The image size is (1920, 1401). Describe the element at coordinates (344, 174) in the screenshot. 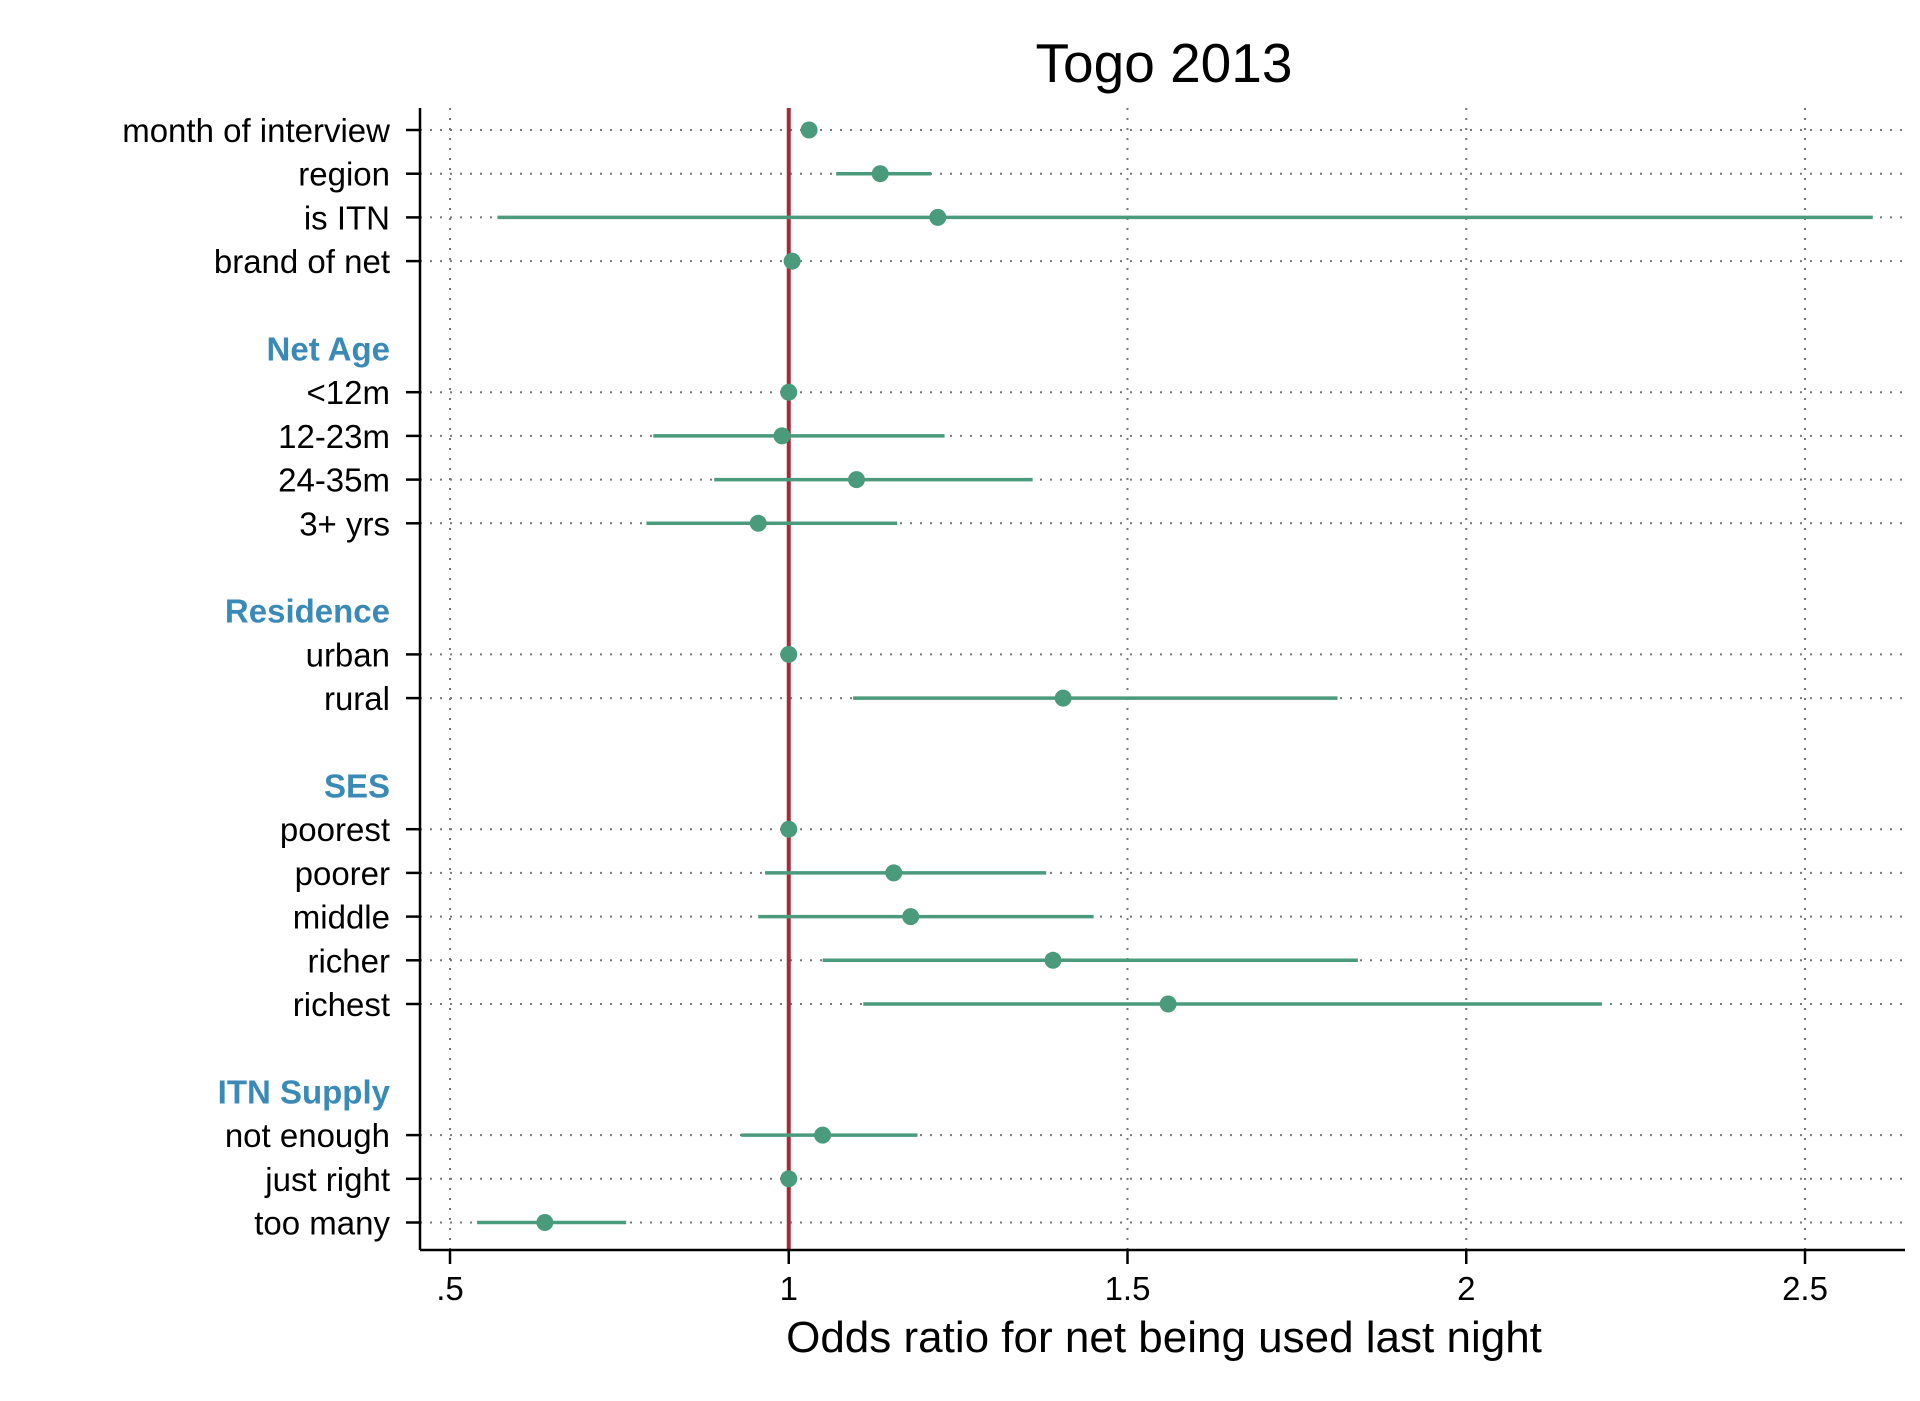

I see `y-tick-label: region` at that location.